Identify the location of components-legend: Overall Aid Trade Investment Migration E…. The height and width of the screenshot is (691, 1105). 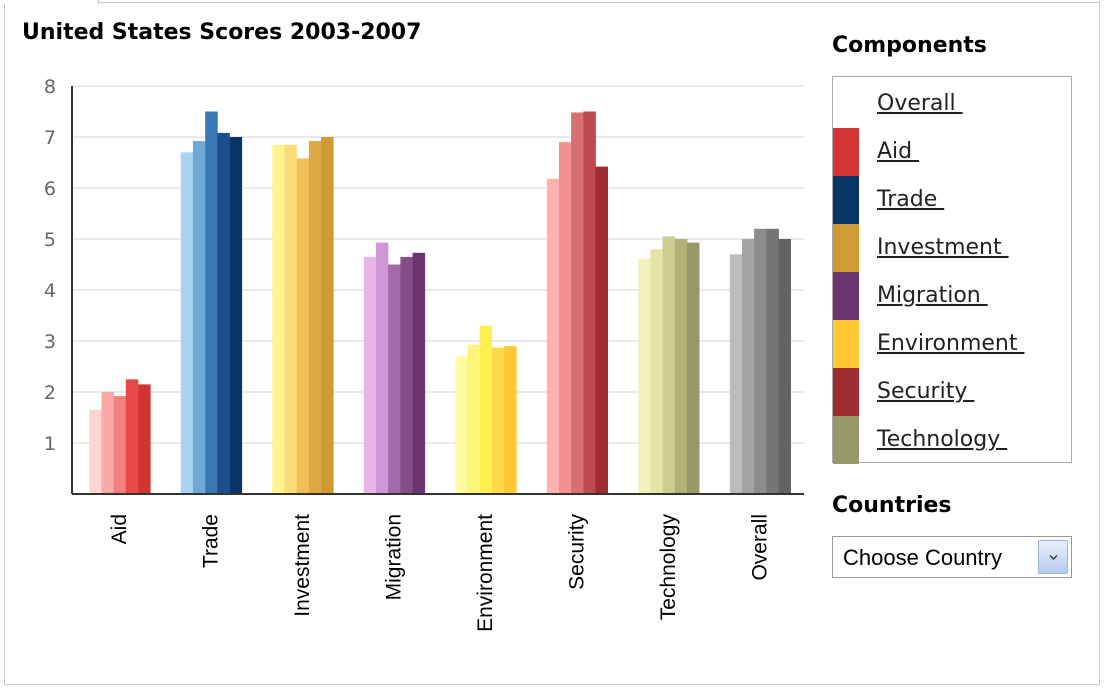
(952, 270).